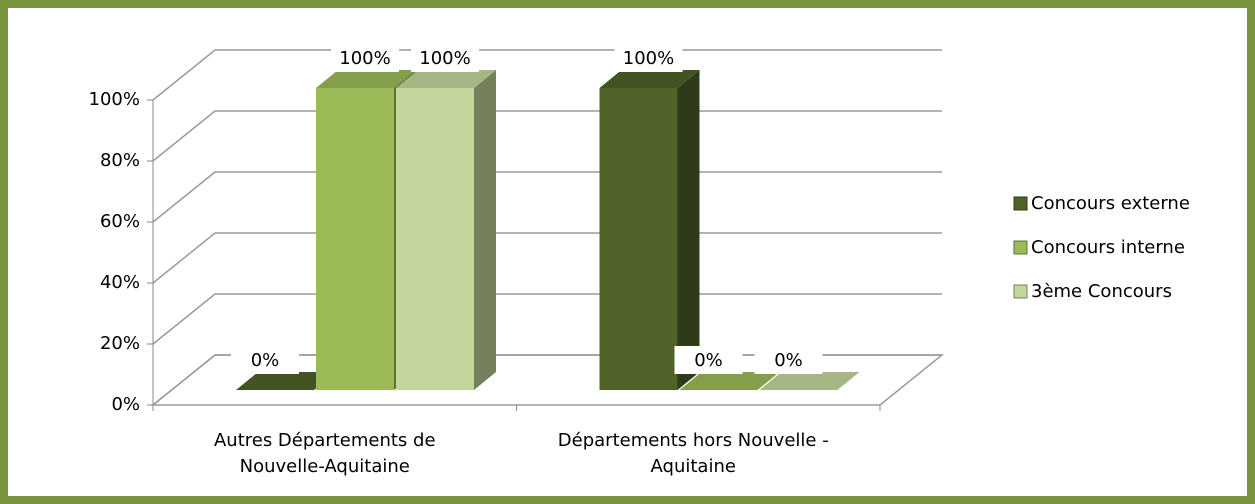 The height and width of the screenshot is (504, 1255). What do you see at coordinates (125, 404) in the screenshot?
I see `y-tick-label: 0%` at bounding box center [125, 404].